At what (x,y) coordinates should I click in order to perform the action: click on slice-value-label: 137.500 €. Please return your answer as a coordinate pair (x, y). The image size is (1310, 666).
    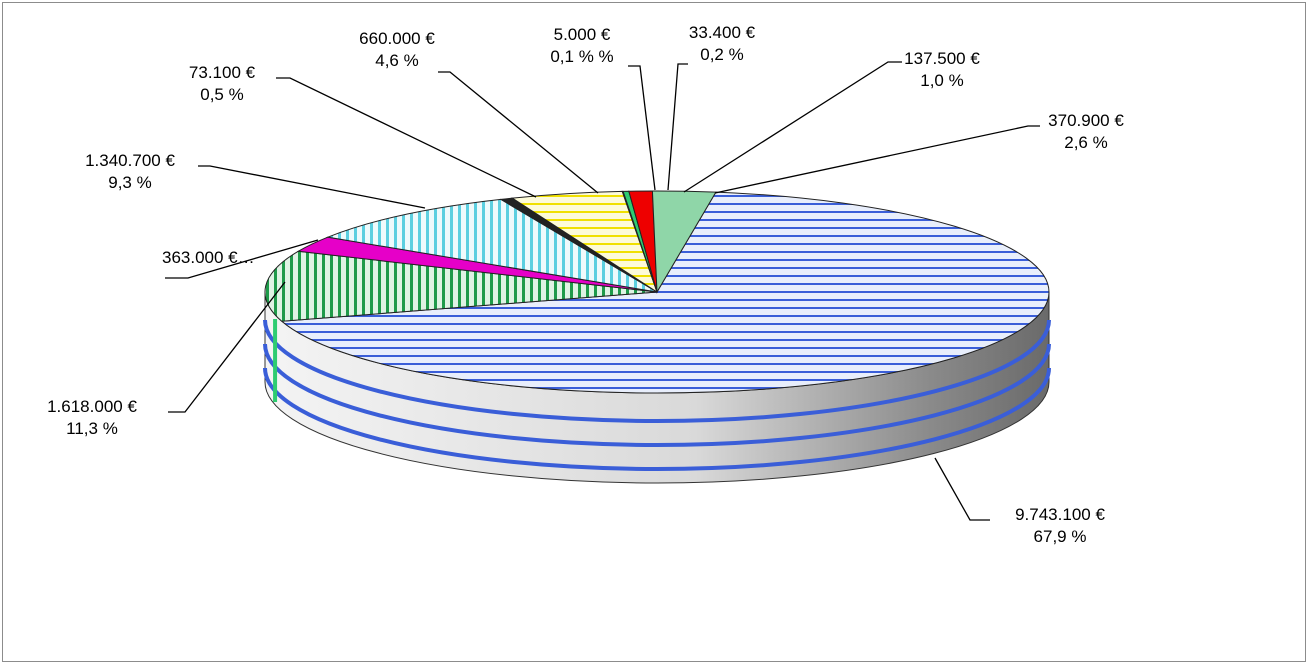
    Looking at the image, I should click on (942, 58).